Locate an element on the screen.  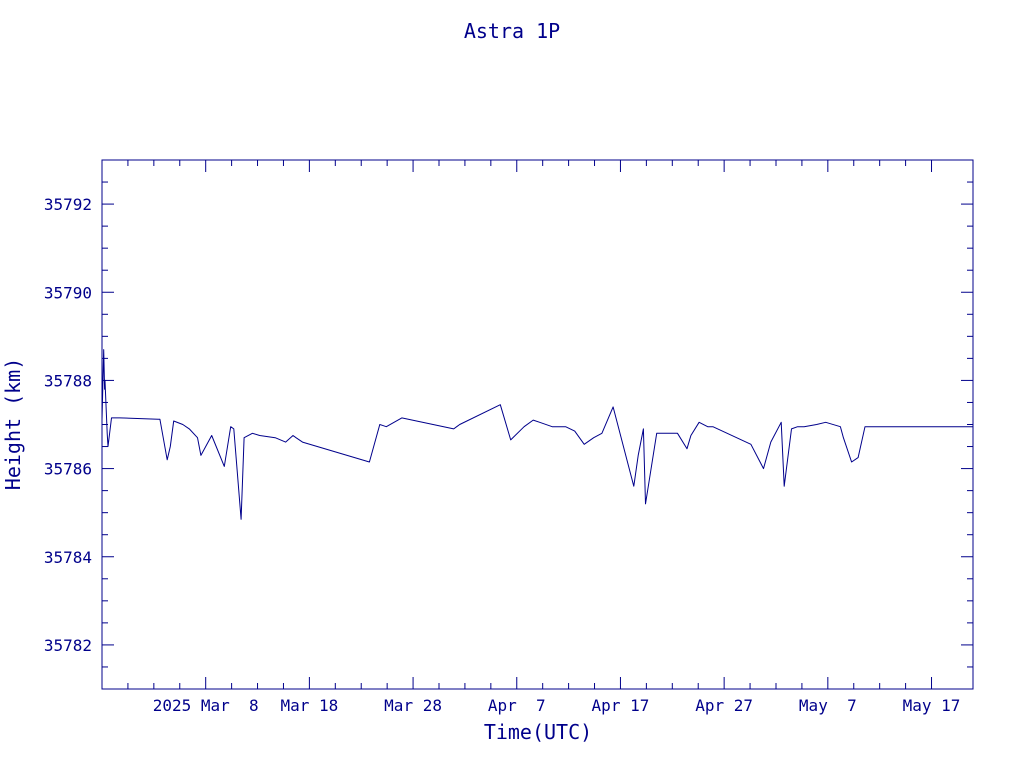
x-tick-label: May 7 is located at coordinates (828, 705).